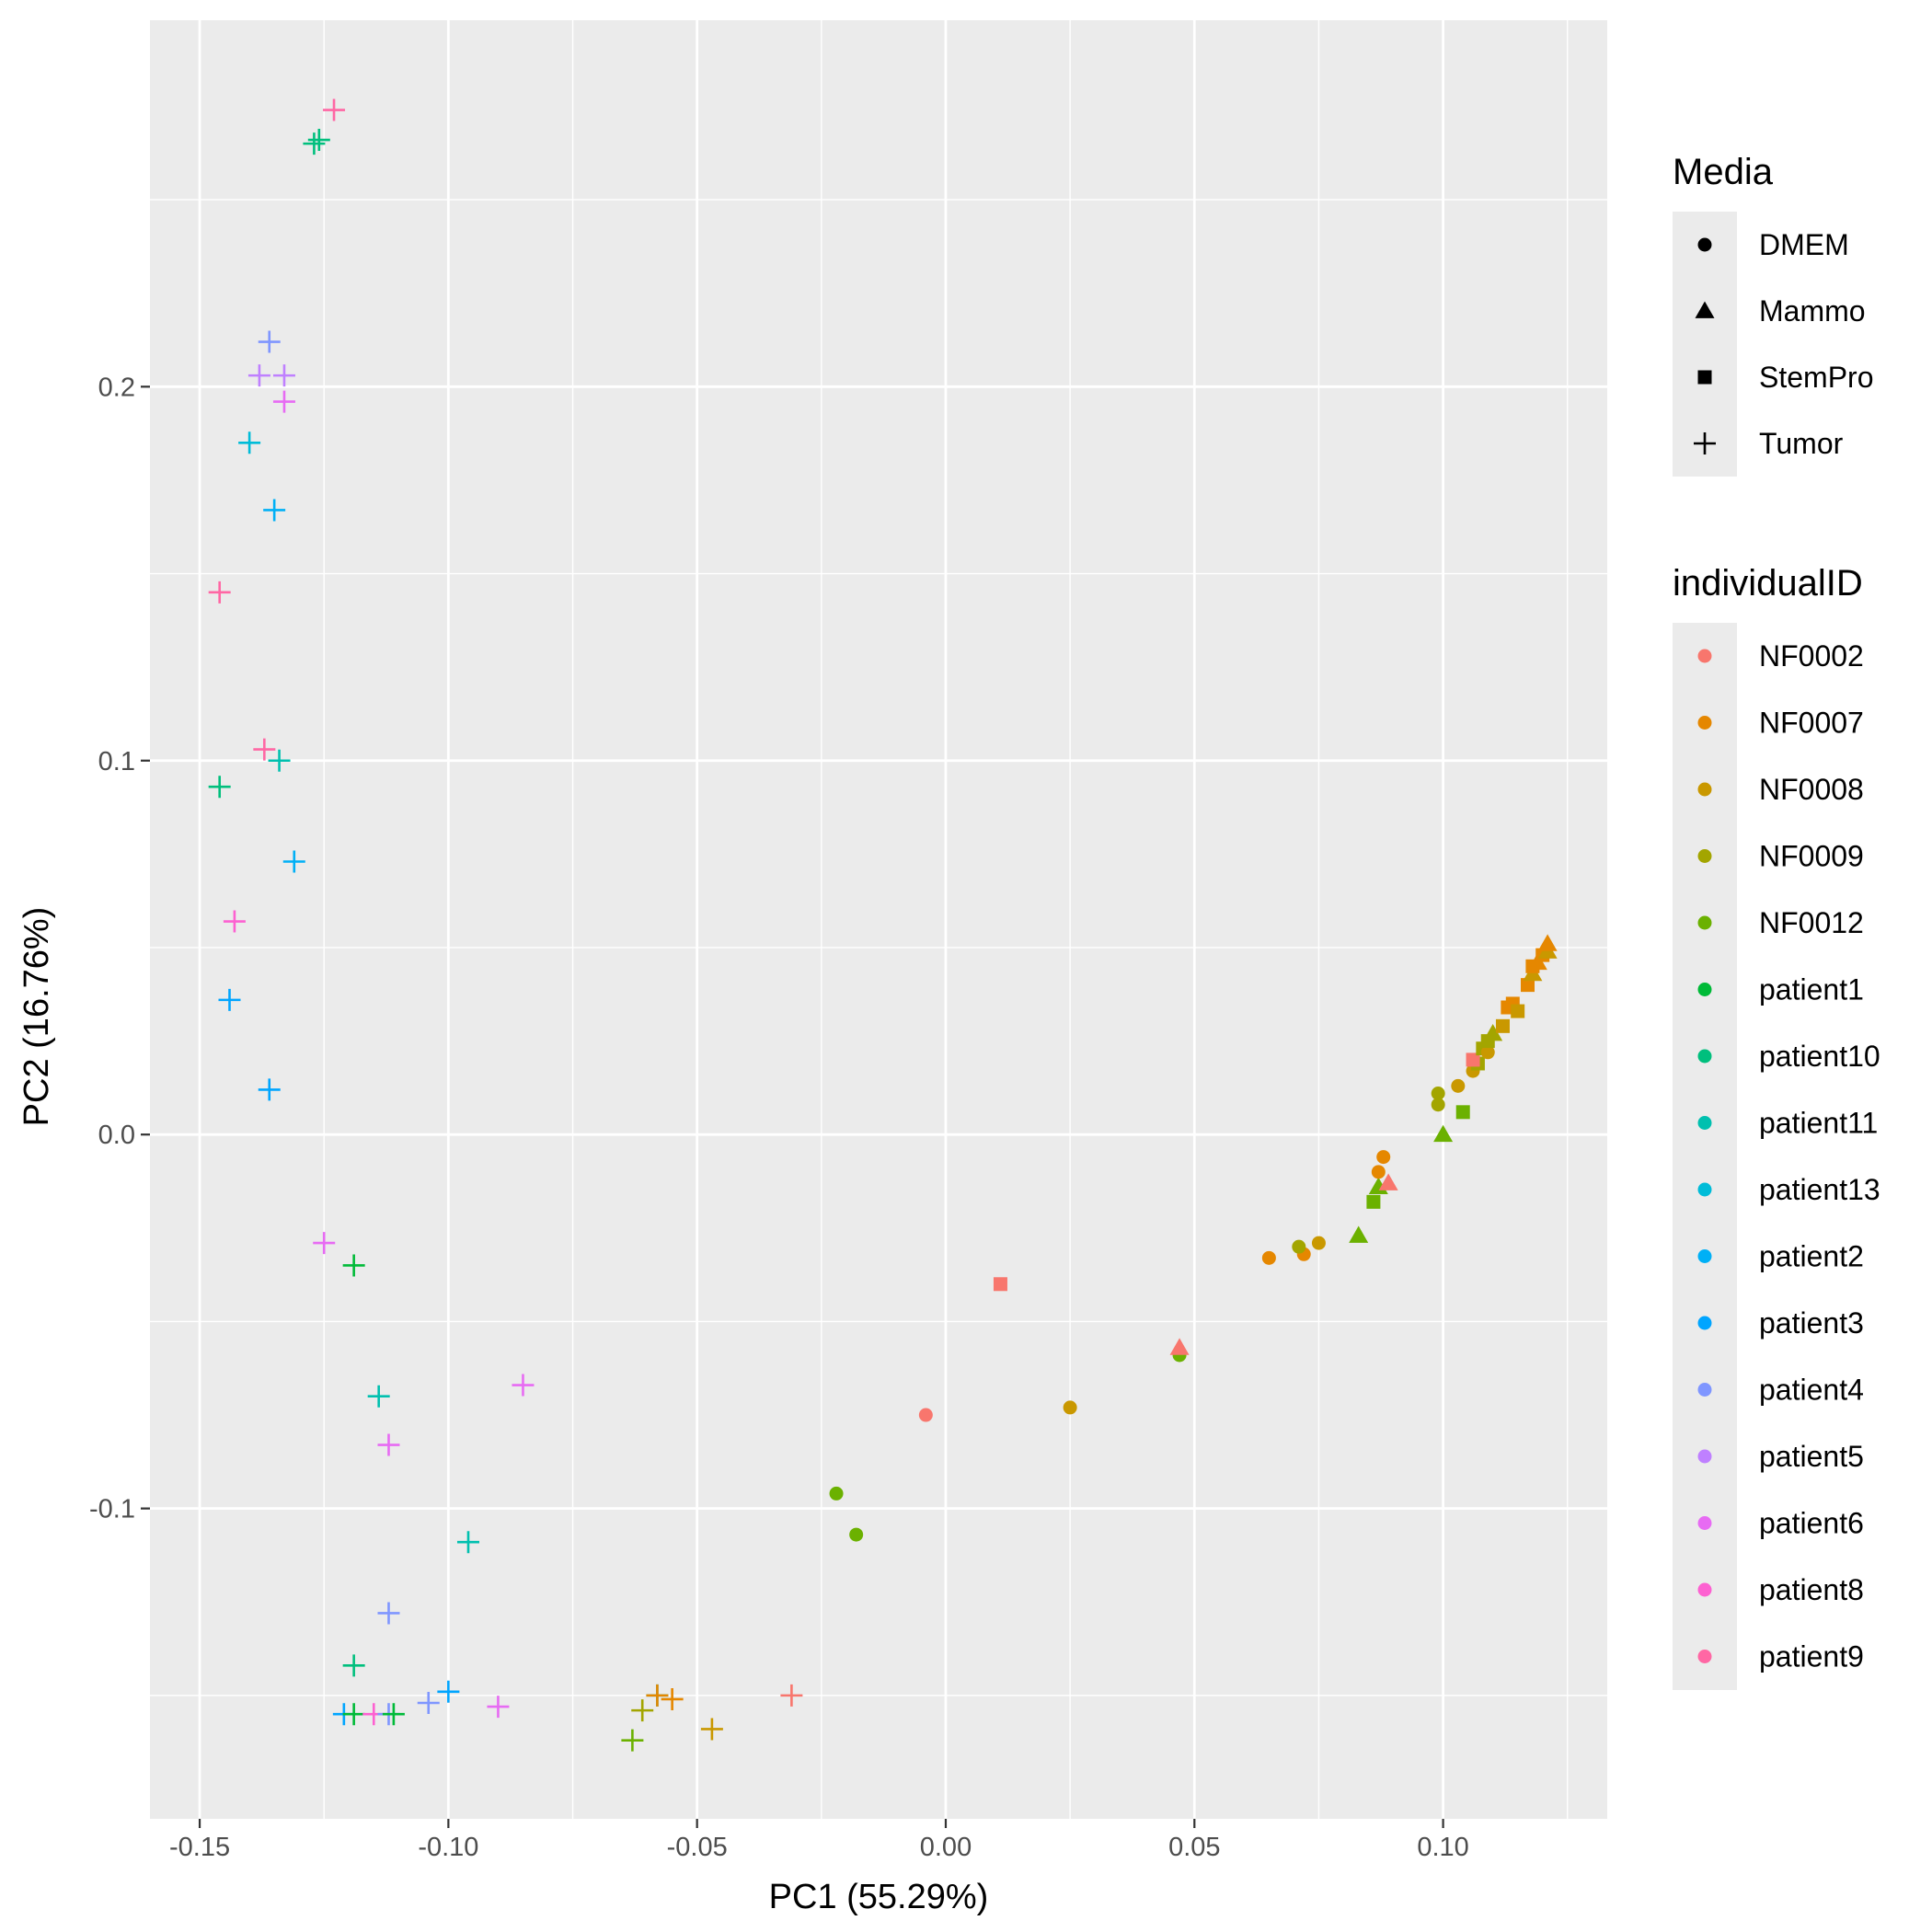 Image resolution: width=1932 pixels, height=1932 pixels. I want to click on legend-label-patient6: patient6, so click(1811, 1523).